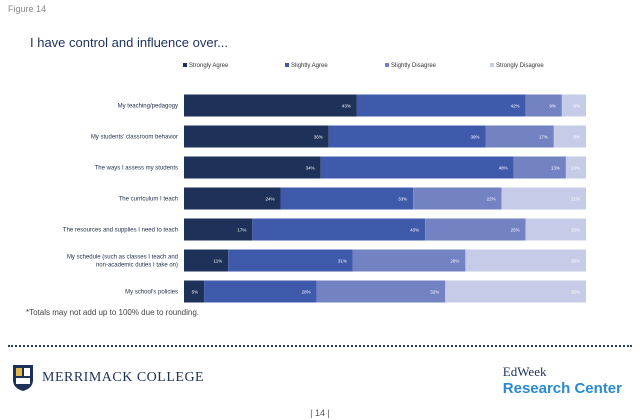  Describe the element at coordinates (252, 167) in the screenshot. I see `bar-strongly-agree-the-ways-i-assess-my-students` at that location.